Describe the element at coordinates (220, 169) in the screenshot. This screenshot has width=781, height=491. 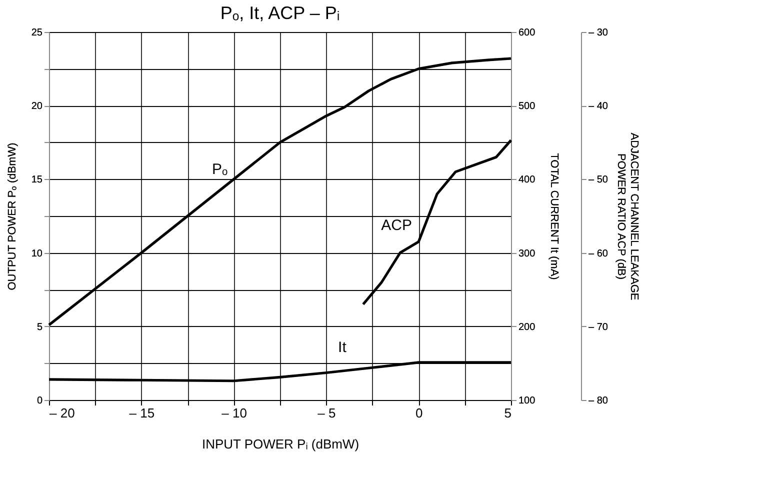
I see `series-label: Pₒ` at that location.